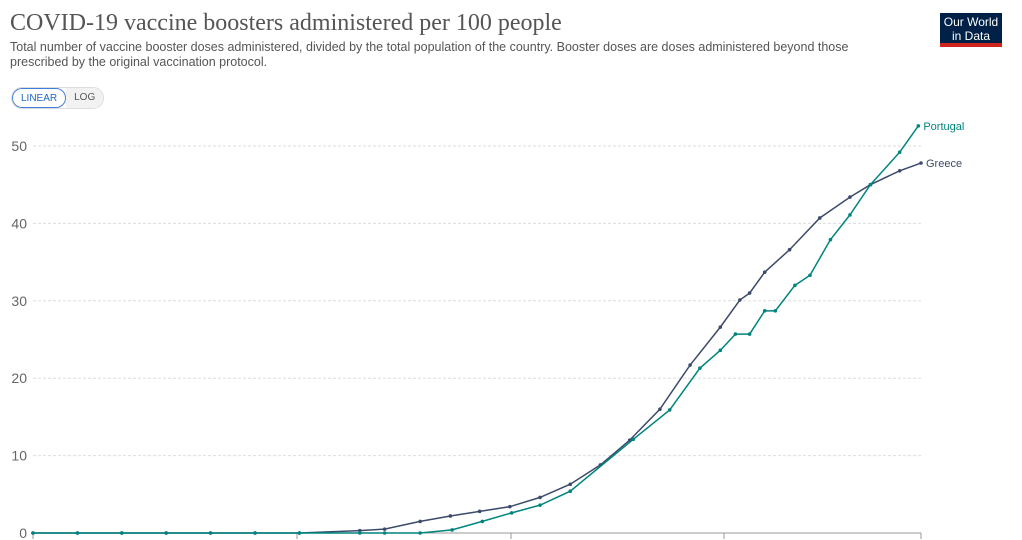 Image resolution: width=1022 pixels, height=540 pixels. Describe the element at coordinates (19, 223) in the screenshot. I see `y-tick-label: 40` at that location.